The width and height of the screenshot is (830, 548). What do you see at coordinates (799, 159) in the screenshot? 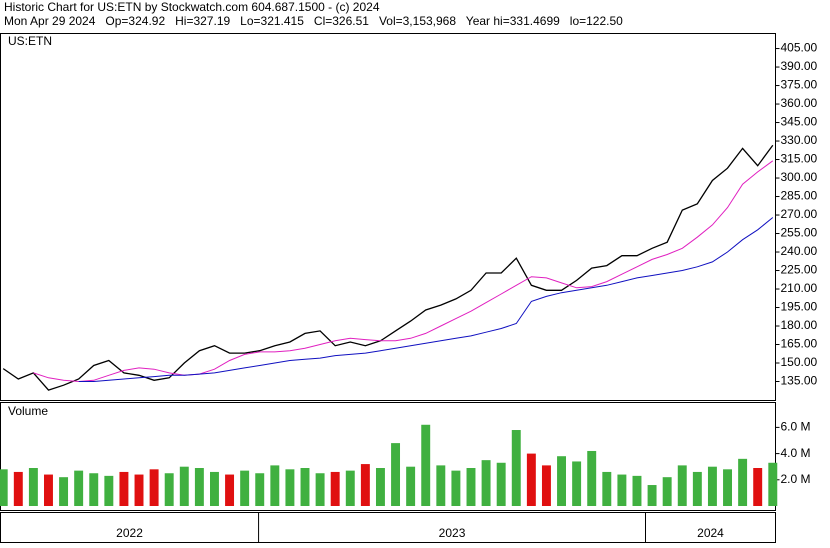
I see `y-tick-label: 315.00` at bounding box center [799, 159].